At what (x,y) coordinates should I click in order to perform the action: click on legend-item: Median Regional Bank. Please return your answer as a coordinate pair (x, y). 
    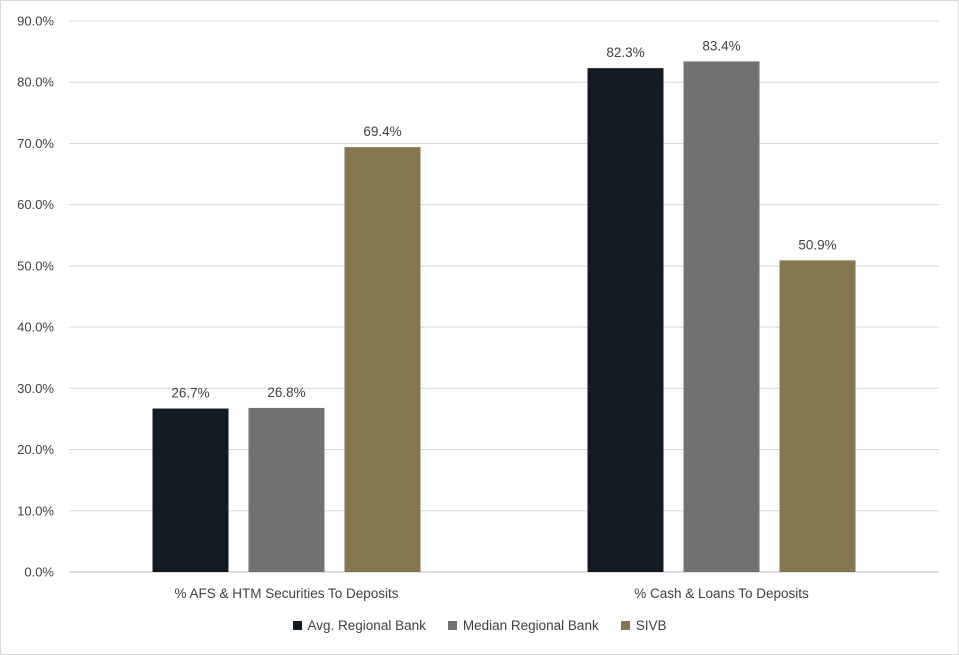
    Looking at the image, I should click on (523, 625).